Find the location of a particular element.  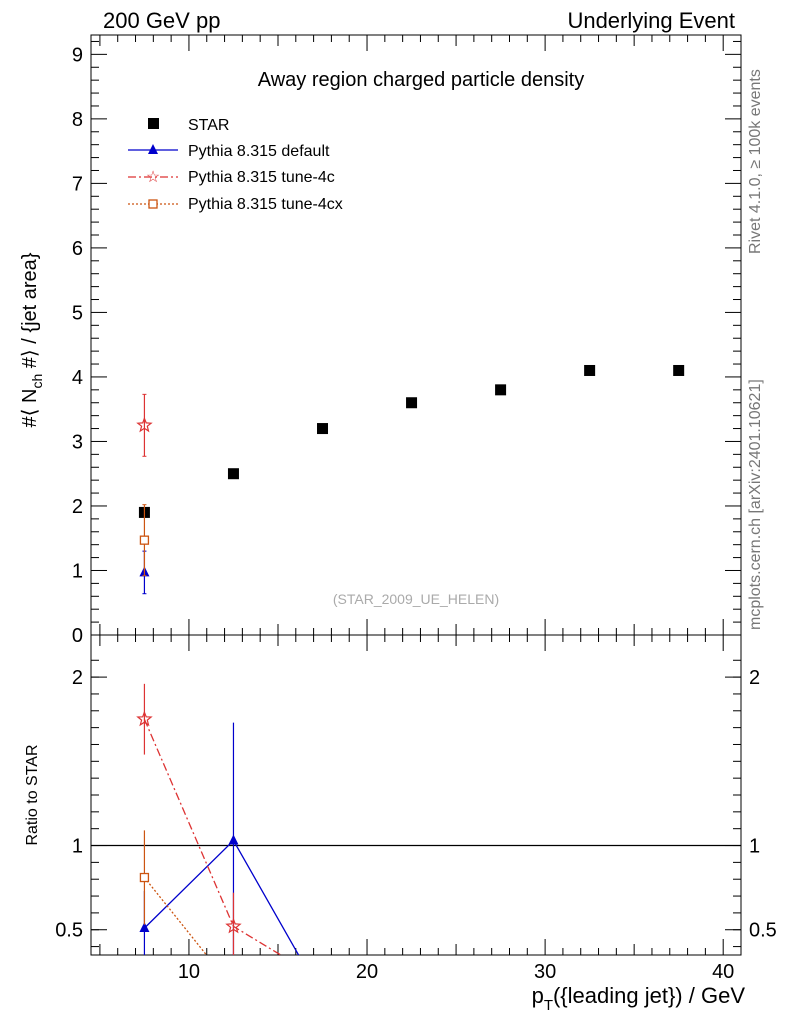

legend-tune4cx-label: Pythia 8.315 tune-4cx is located at coordinates (265, 204).